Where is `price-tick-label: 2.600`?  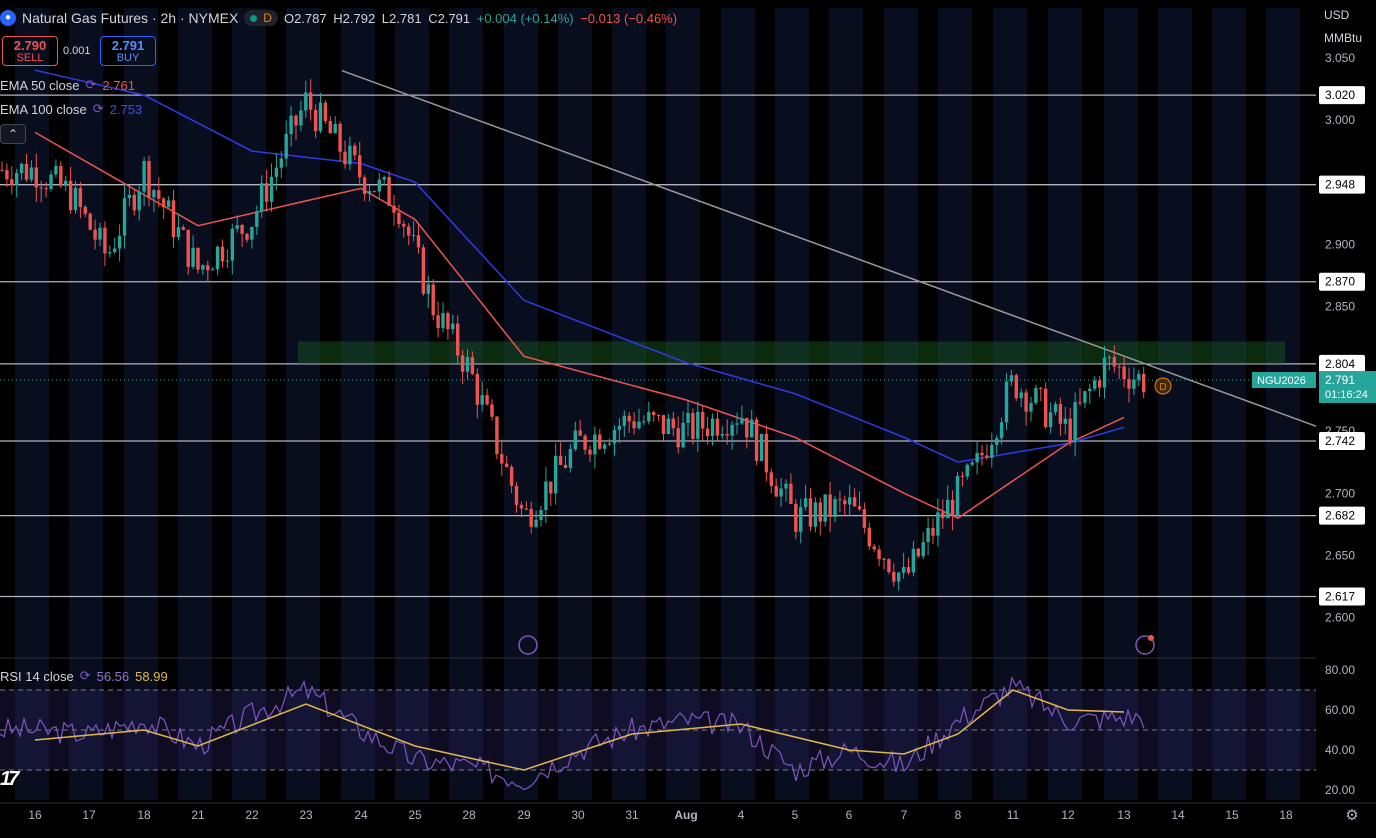 price-tick-label: 2.600 is located at coordinates (1340, 618).